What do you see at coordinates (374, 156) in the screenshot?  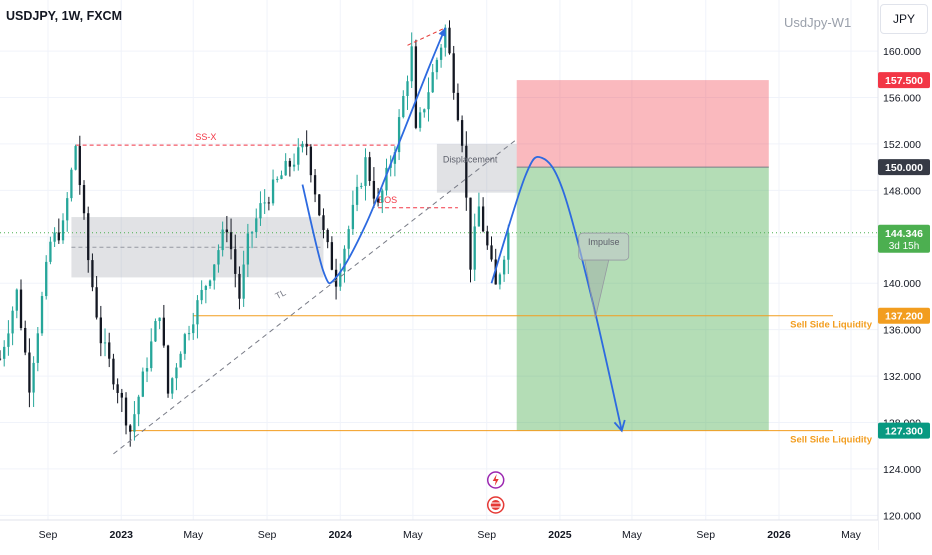 I see `historical-swing-path` at bounding box center [374, 156].